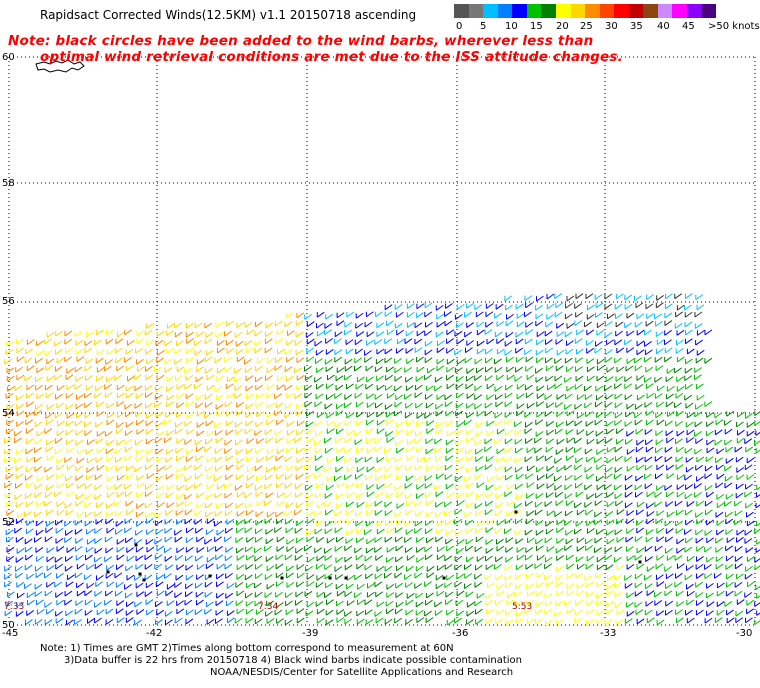 The height and width of the screenshot is (688, 760). What do you see at coordinates (636, 26) in the screenshot?
I see `scale-label: 35` at bounding box center [636, 26].